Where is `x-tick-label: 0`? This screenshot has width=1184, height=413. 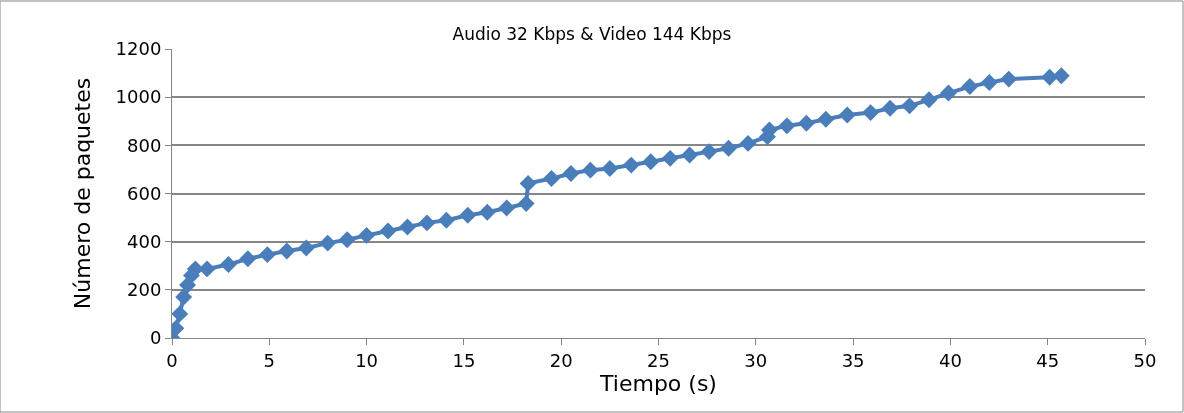 x-tick-label: 0 is located at coordinates (172, 360).